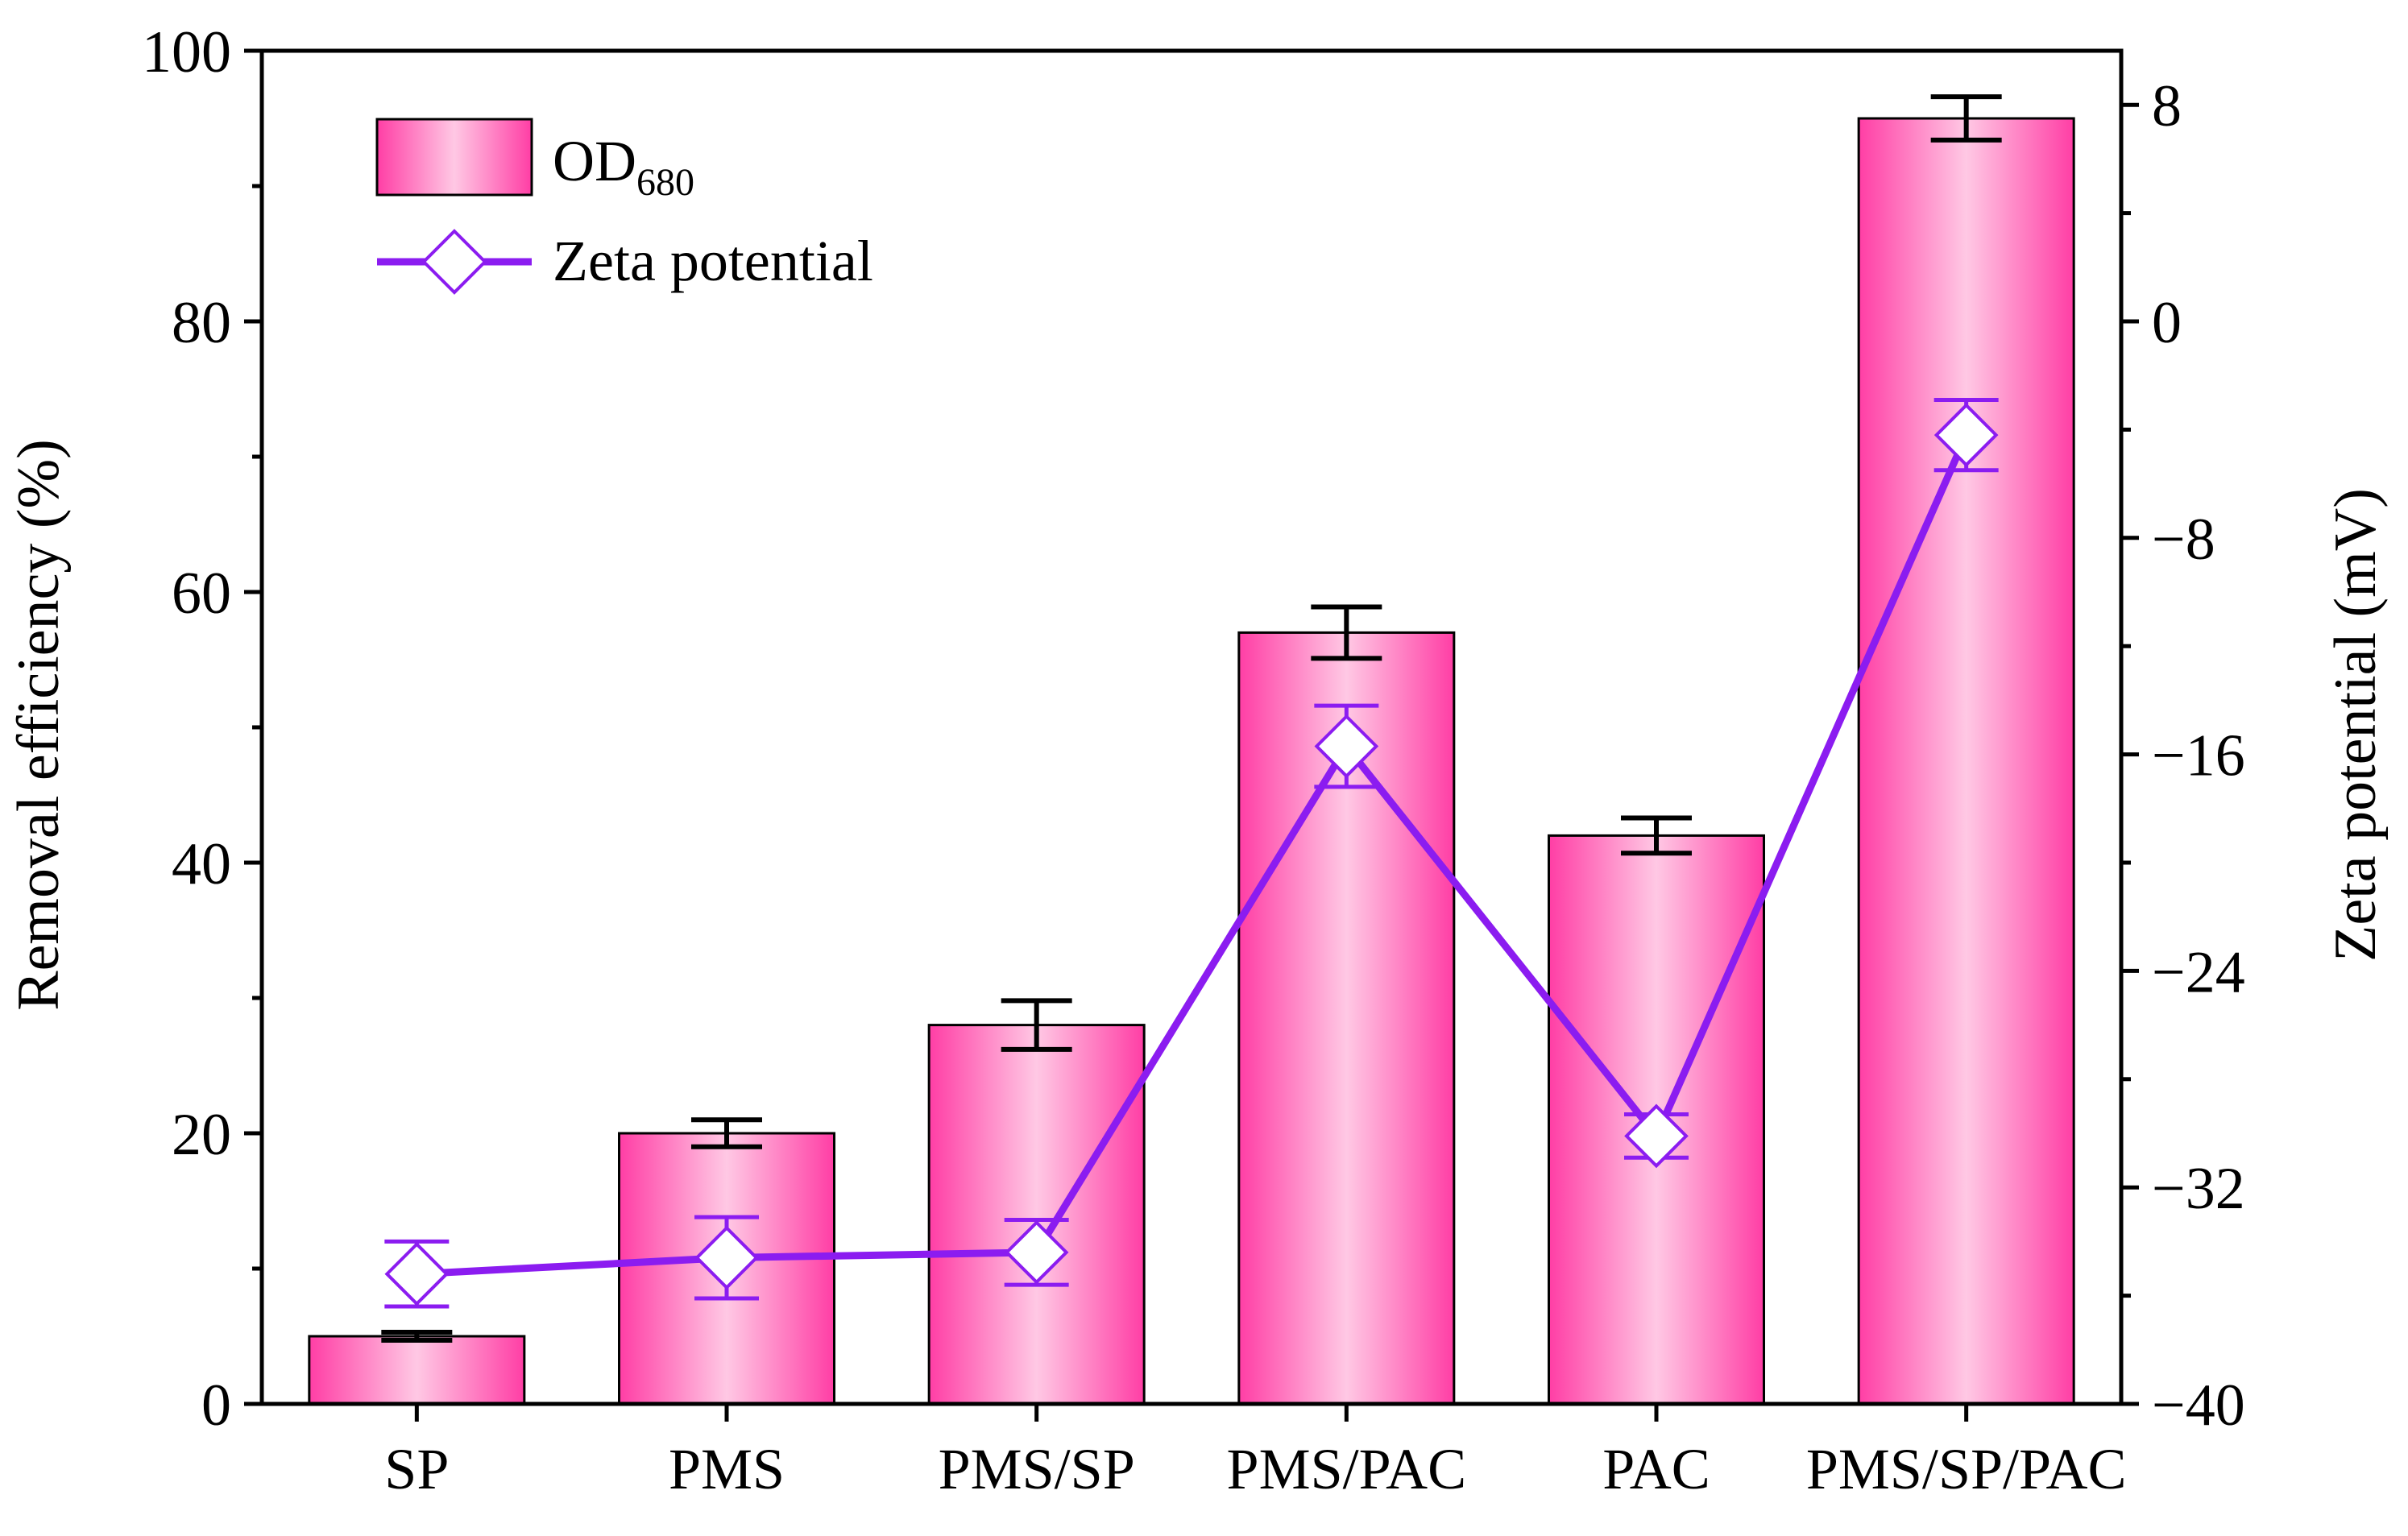 This screenshot has width=2408, height=1536. I want to click on y-right-tick-label: −24, so click(2198, 972).